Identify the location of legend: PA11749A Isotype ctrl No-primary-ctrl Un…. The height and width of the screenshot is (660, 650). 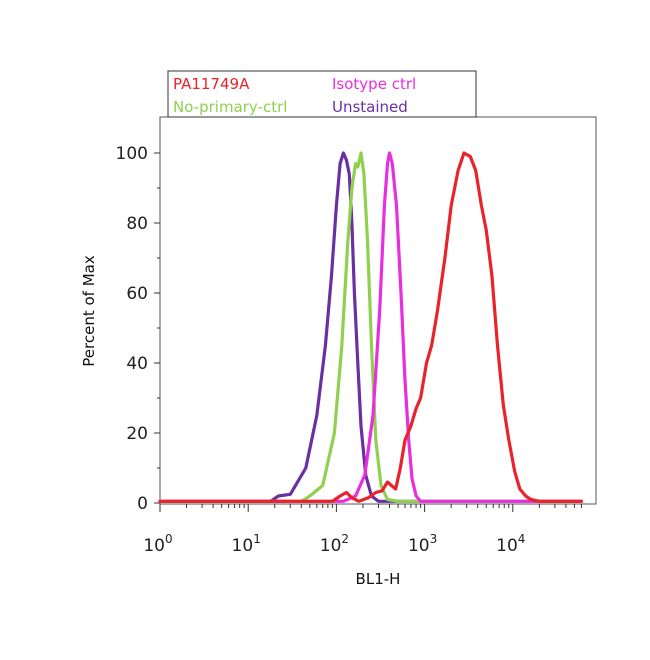
(322, 94).